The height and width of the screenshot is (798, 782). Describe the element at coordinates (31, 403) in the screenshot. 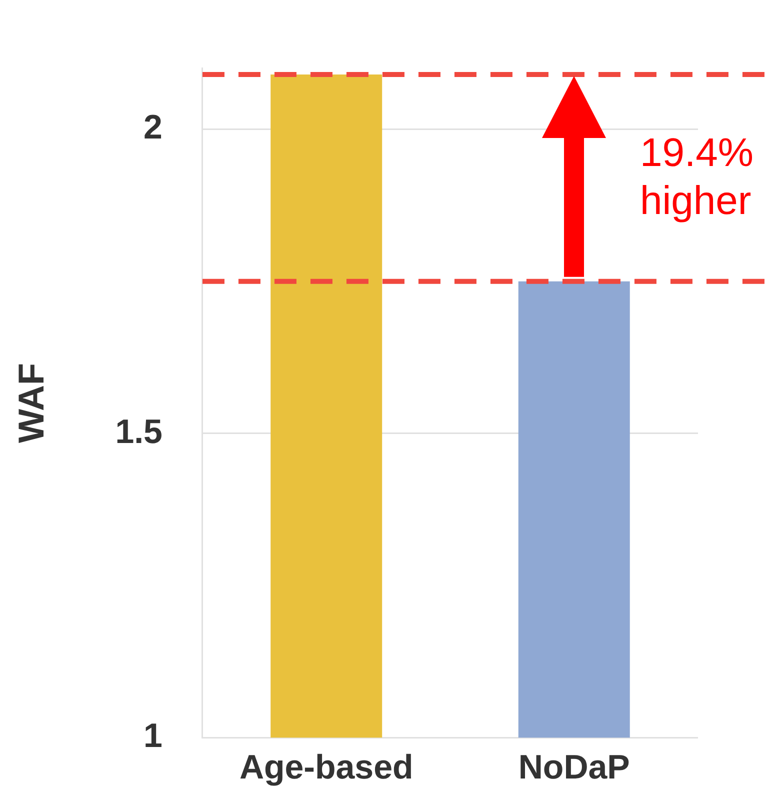

I see `y-axis-title: WAF` at that location.